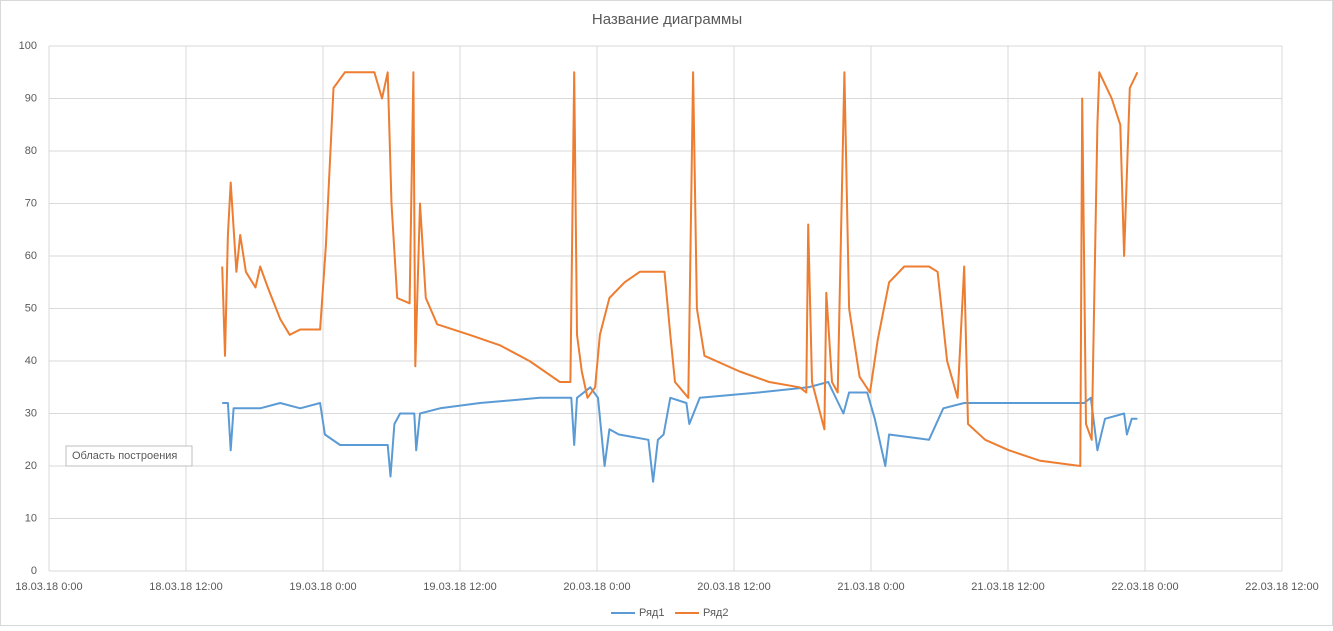  What do you see at coordinates (1281, 587) in the screenshot?
I see `x-tick-label: 22.03.18 12:00` at bounding box center [1281, 587].